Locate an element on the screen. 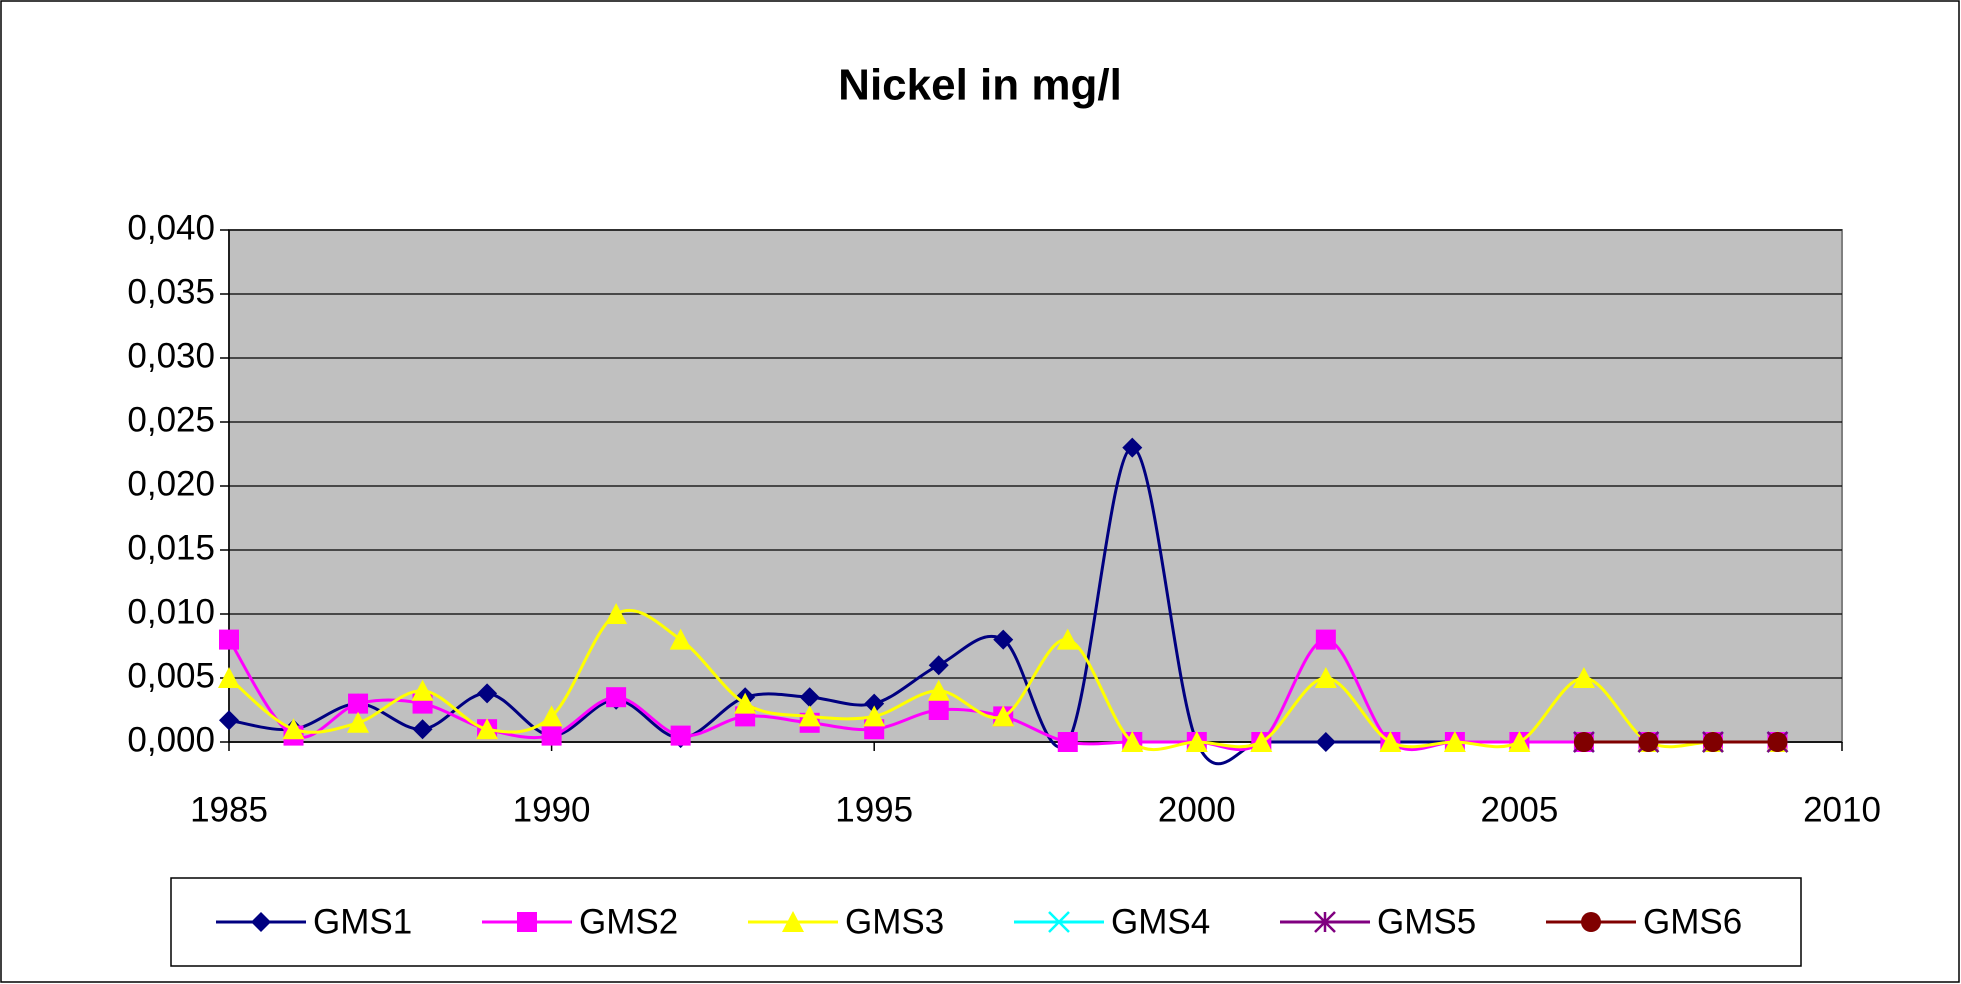 This screenshot has width=1961, height=984. legend-label: GMS3 is located at coordinates (894, 921).